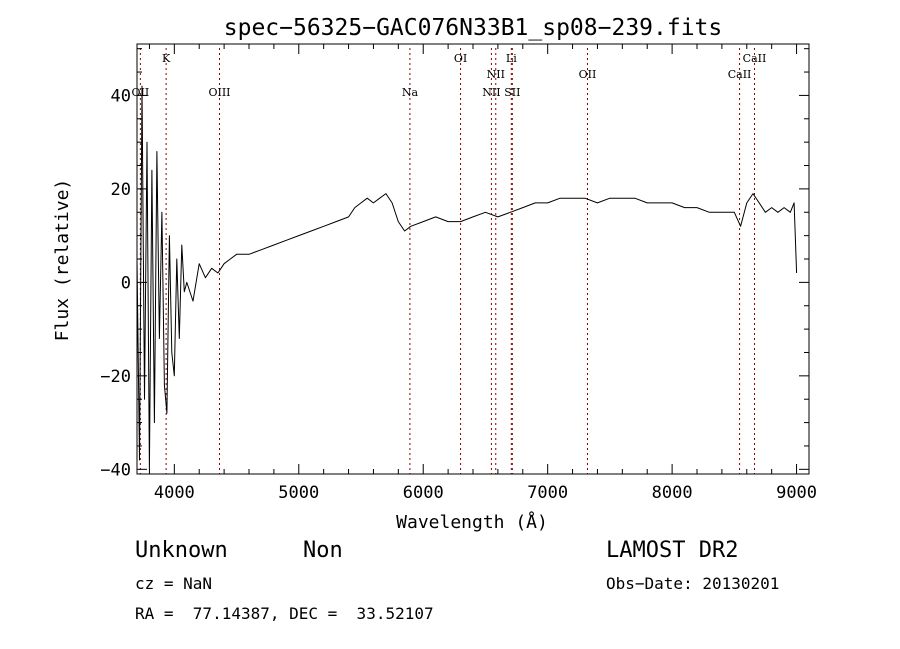 The width and height of the screenshot is (900, 649). I want to click on survey-label: LAMOST DR2, so click(672, 550).